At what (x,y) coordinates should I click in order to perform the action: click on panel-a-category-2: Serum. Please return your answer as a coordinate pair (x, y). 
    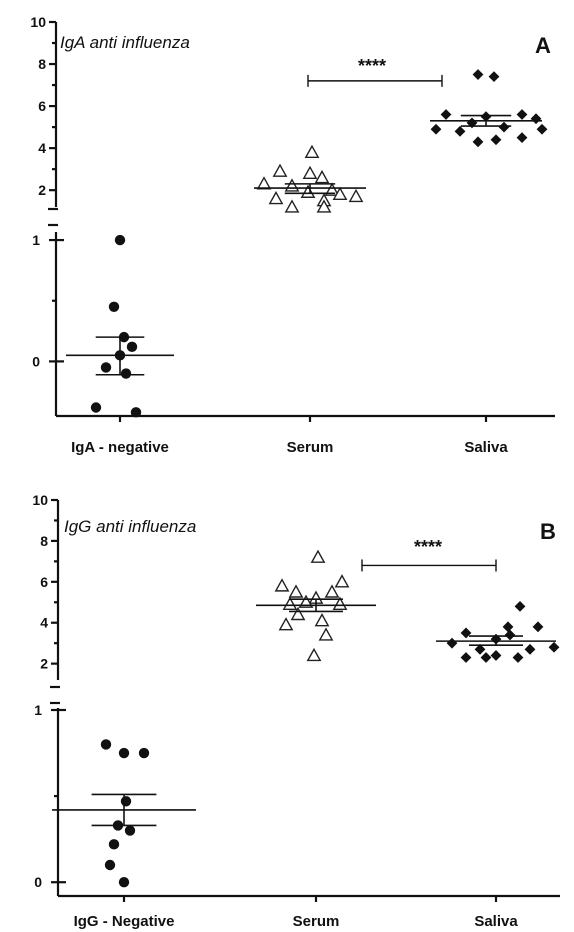
    Looking at the image, I should click on (310, 447).